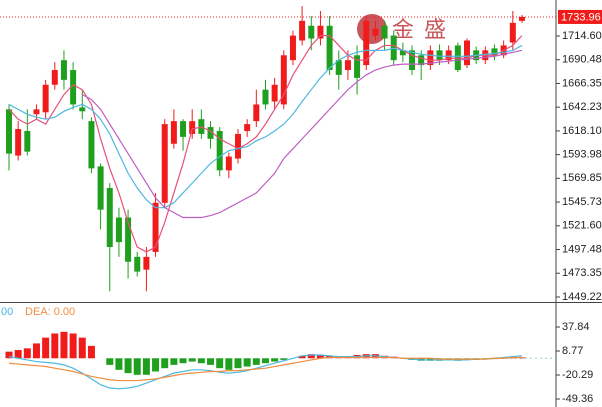  I want to click on y-tick-label: 1497.48, so click(582, 249).